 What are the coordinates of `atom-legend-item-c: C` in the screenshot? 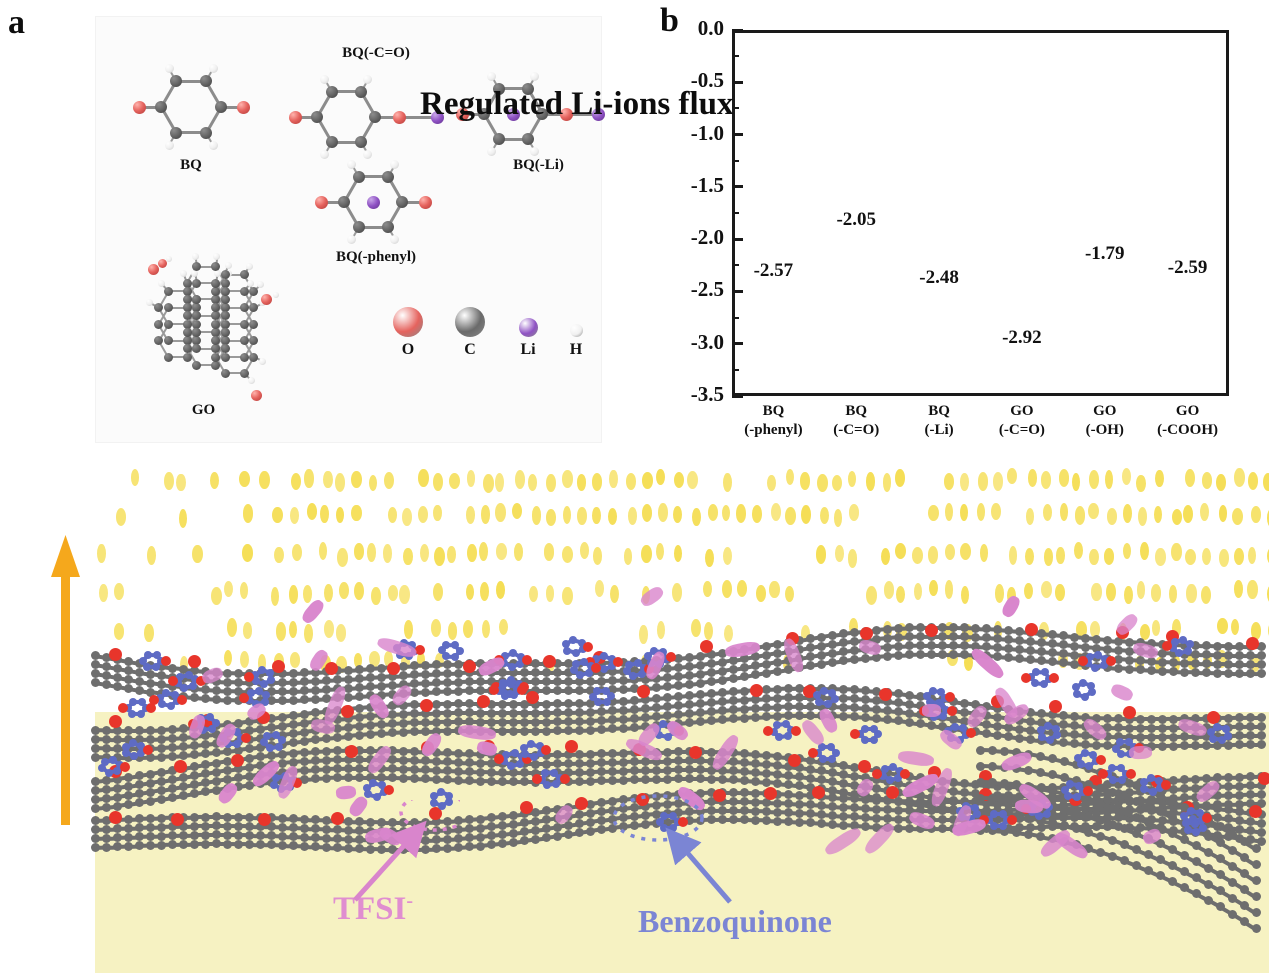 It's located at (470, 332).